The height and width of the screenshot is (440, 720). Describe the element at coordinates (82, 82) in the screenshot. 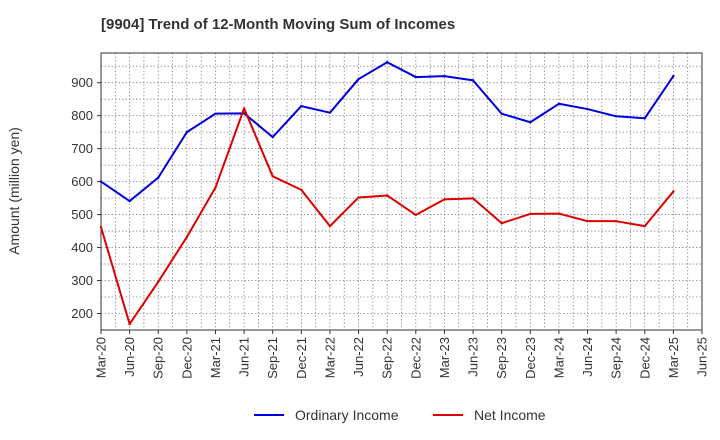

I see `y-tick-label: 900` at that location.